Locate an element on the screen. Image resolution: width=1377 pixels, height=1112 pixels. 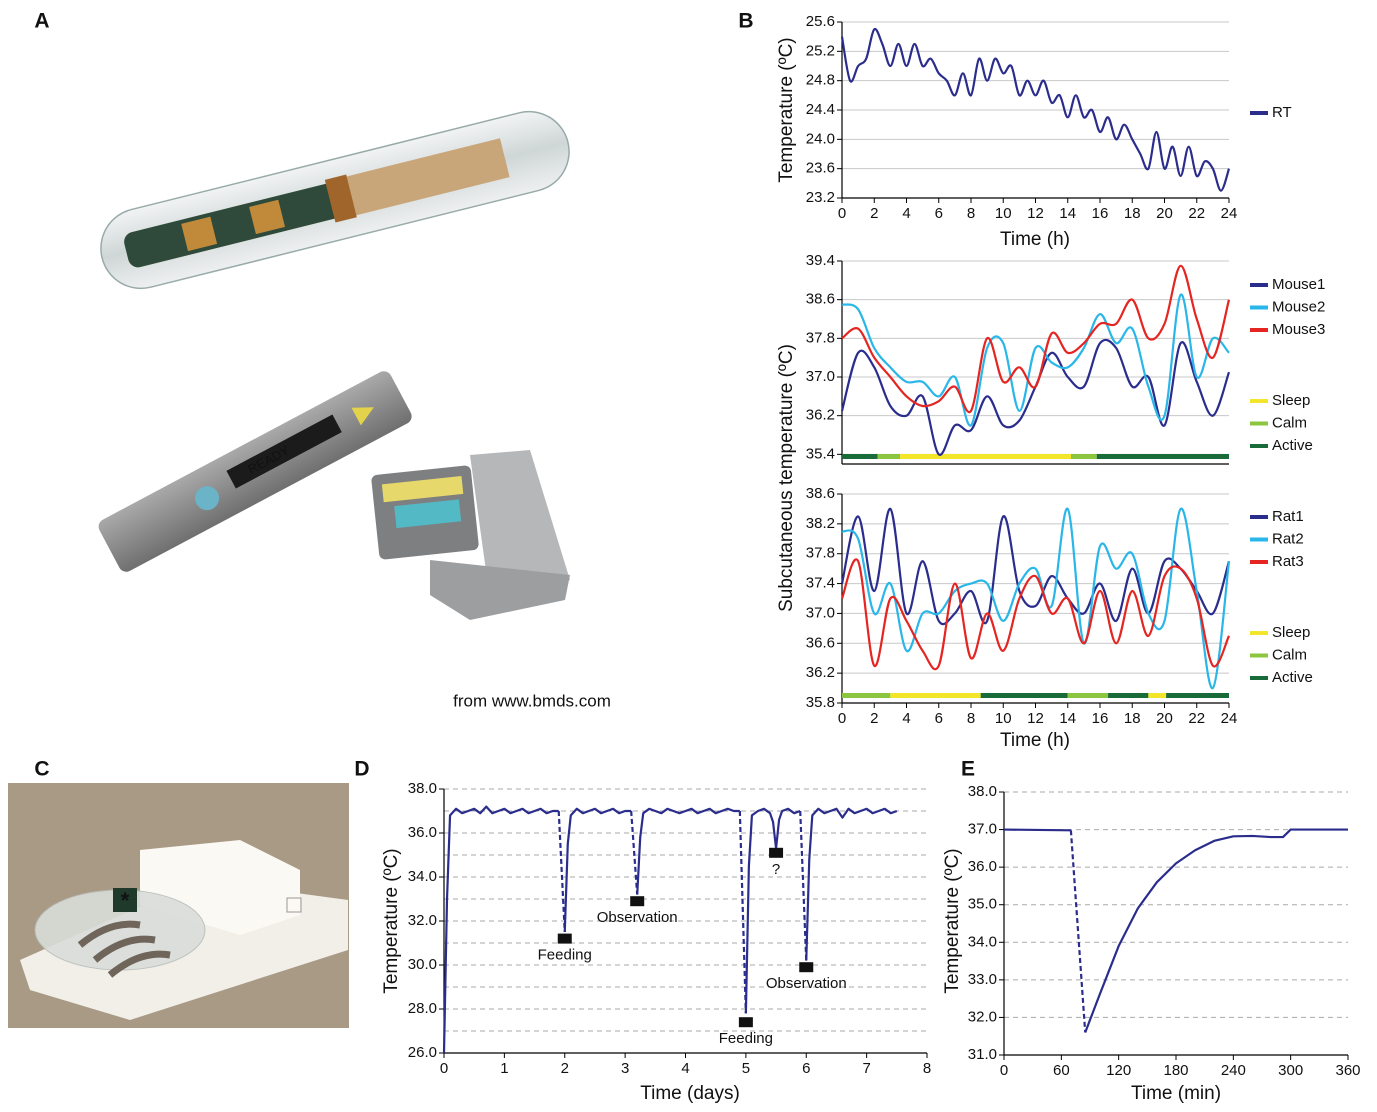
y-tick-label: 24.4 is located at coordinates (820, 109).